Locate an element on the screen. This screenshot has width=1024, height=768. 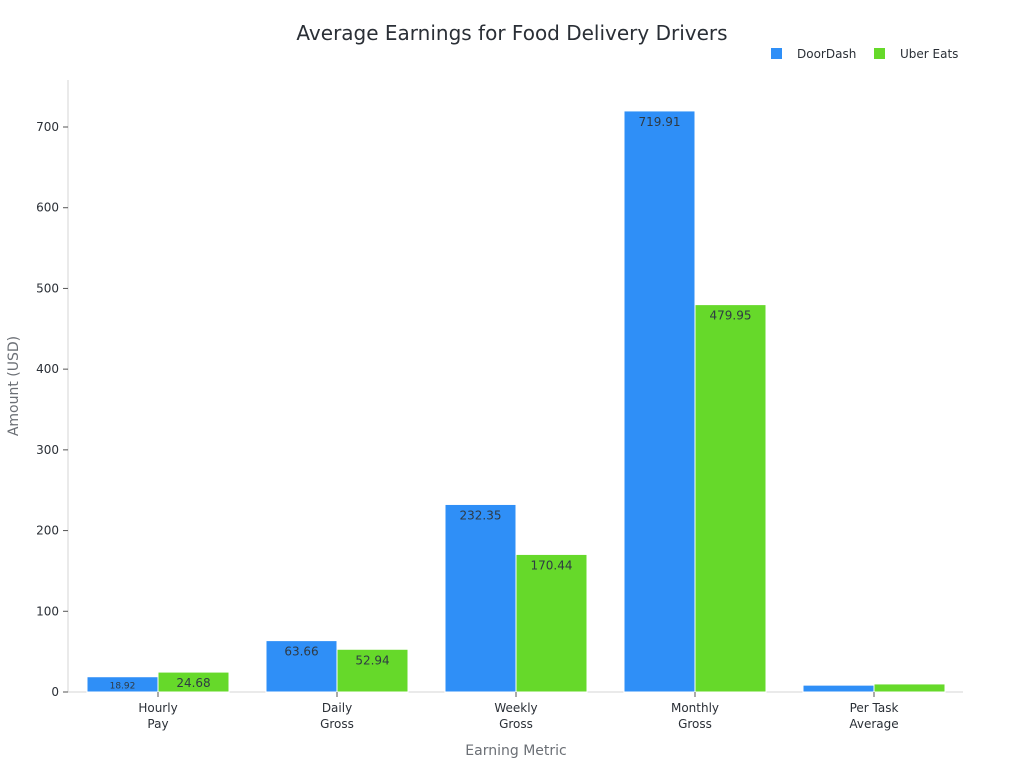
y-tick-label: 500 is located at coordinates (47, 288).